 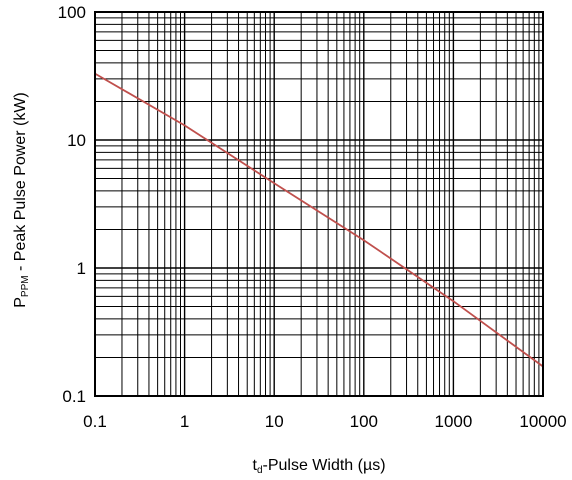 I want to click on y-axis-label: PPPM - Peak Pulse Power (kW), so click(x=21, y=200).